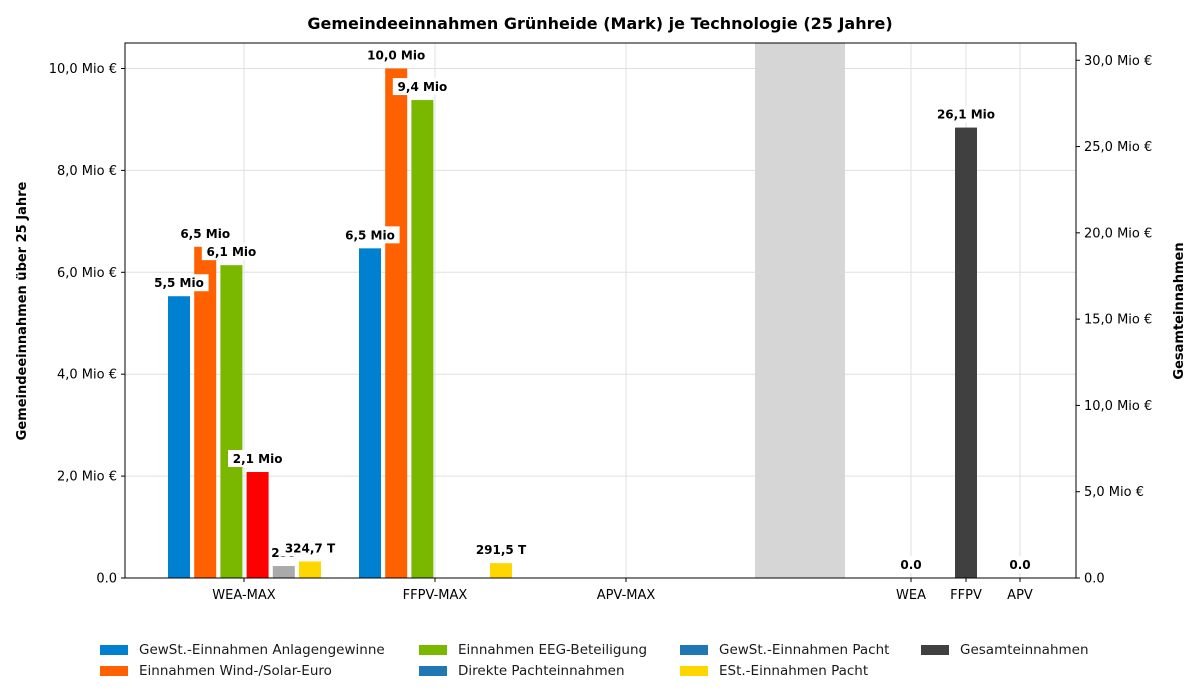  What do you see at coordinates (794, 671) in the screenshot?
I see `legend-label: ESt.-Einnahmen Pacht` at bounding box center [794, 671].